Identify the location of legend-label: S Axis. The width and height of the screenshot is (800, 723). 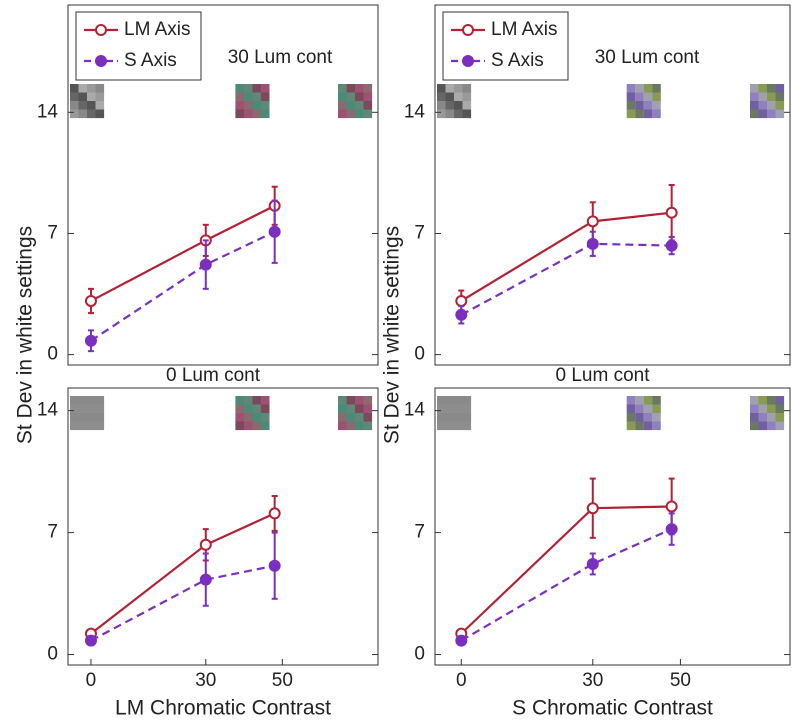
(517, 60).